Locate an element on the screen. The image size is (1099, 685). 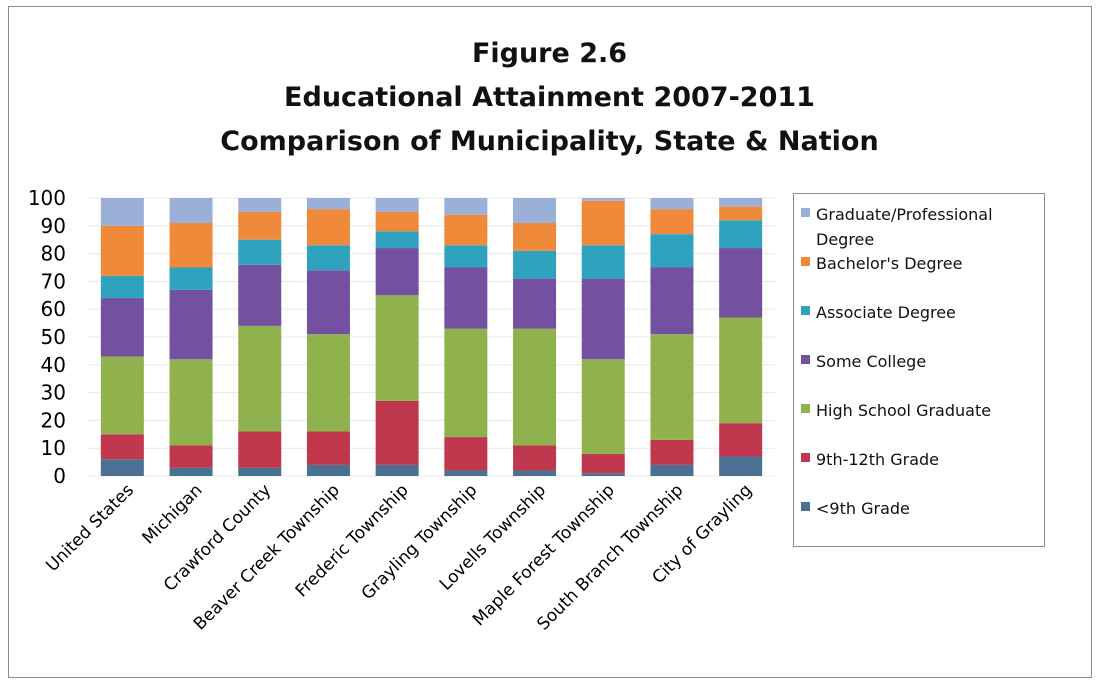
legend-label: Graduate/Professional Degree is located at coordinates (904, 227).